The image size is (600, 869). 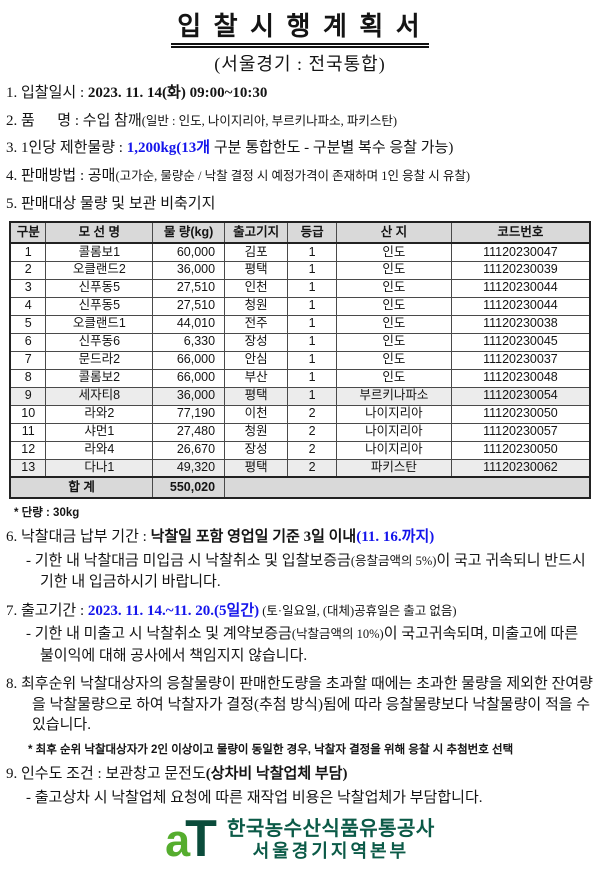 What do you see at coordinates (28, 396) in the screenshot?
I see `table-cell: 9` at bounding box center [28, 396].